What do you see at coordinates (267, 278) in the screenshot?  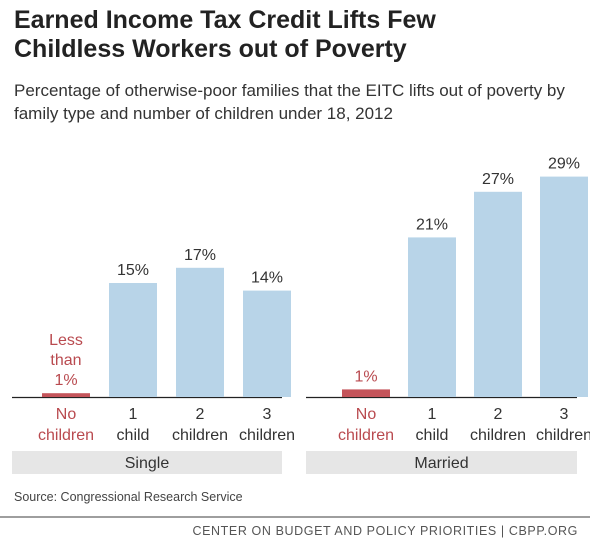 I see `single-data-label-4: 14%` at bounding box center [267, 278].